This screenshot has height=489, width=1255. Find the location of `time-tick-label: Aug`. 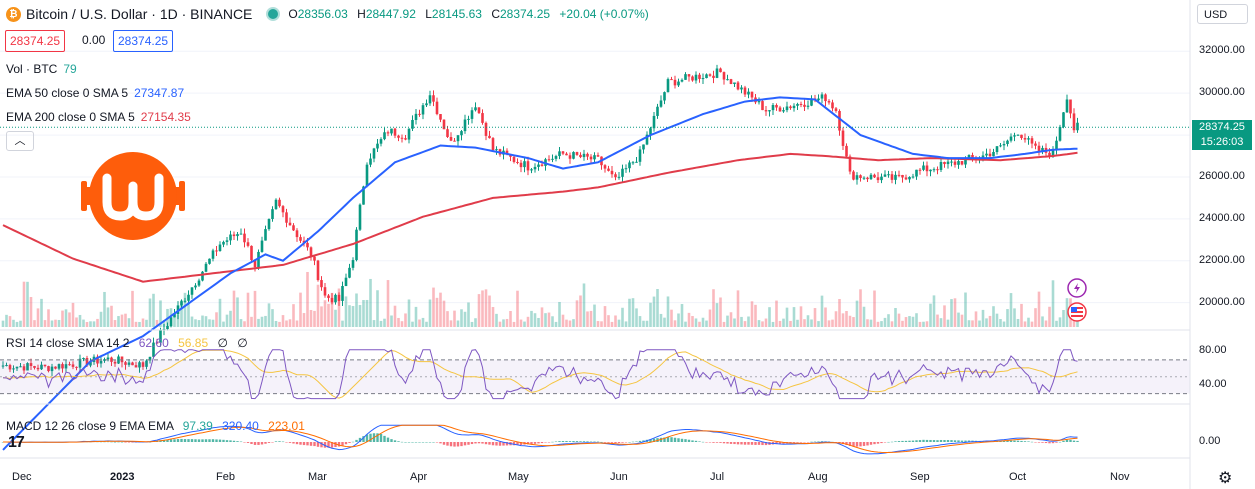

time-tick-label: Aug is located at coordinates (818, 477).